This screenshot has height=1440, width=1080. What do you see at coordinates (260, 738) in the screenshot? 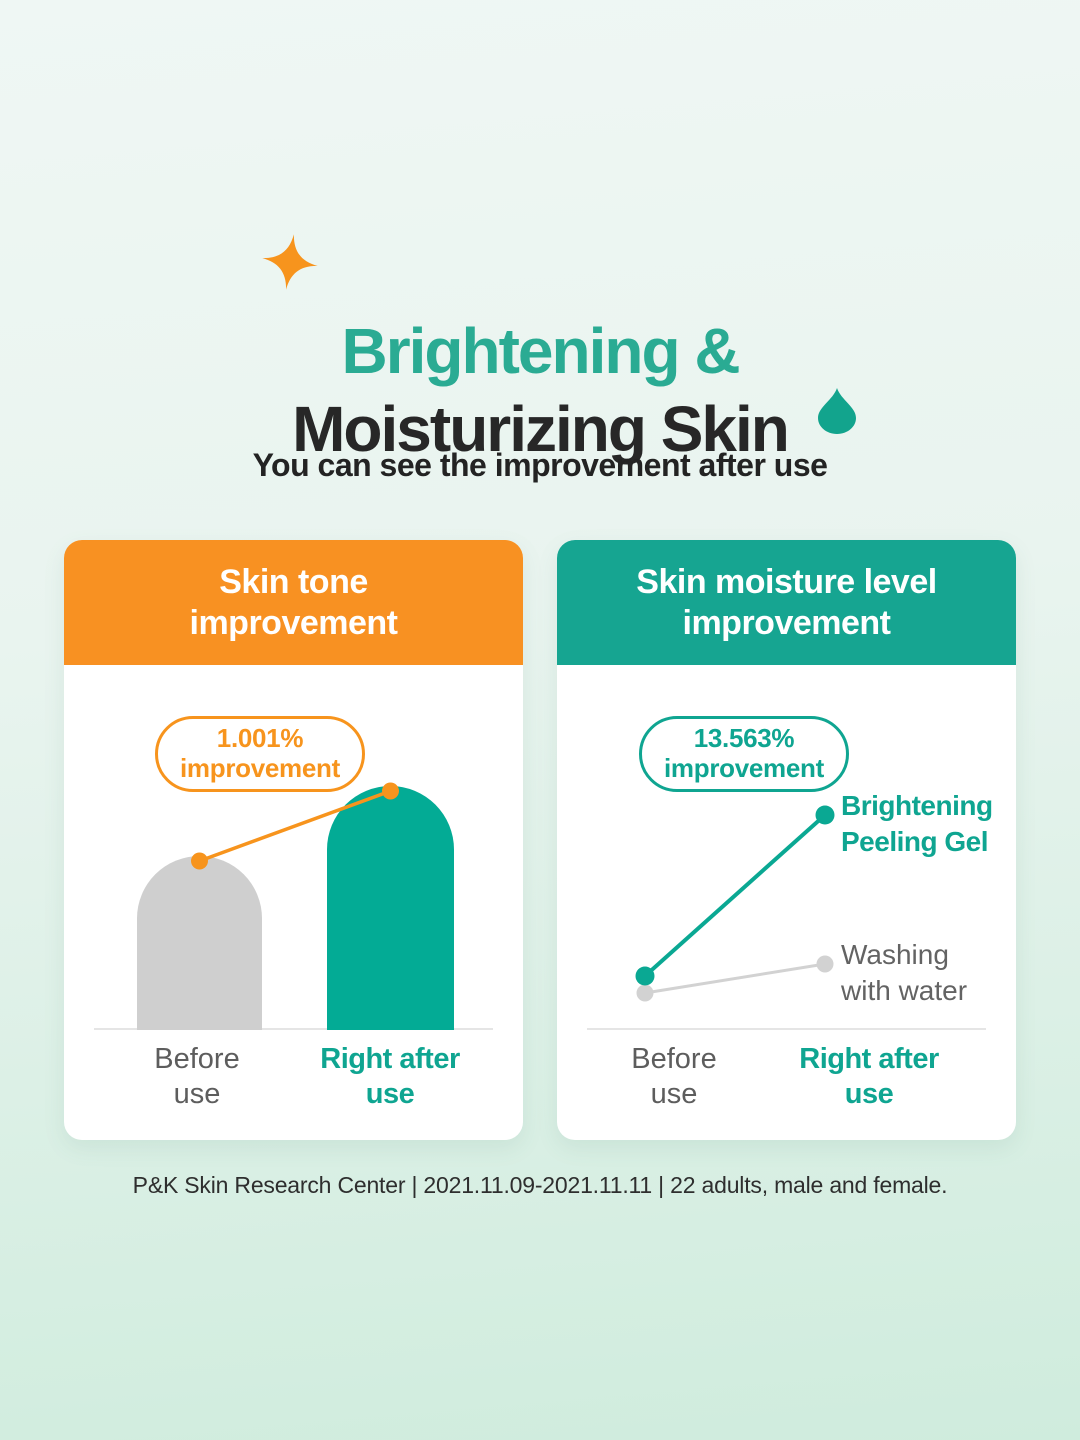
I see `badge-value: 1.001%` at bounding box center [260, 738].